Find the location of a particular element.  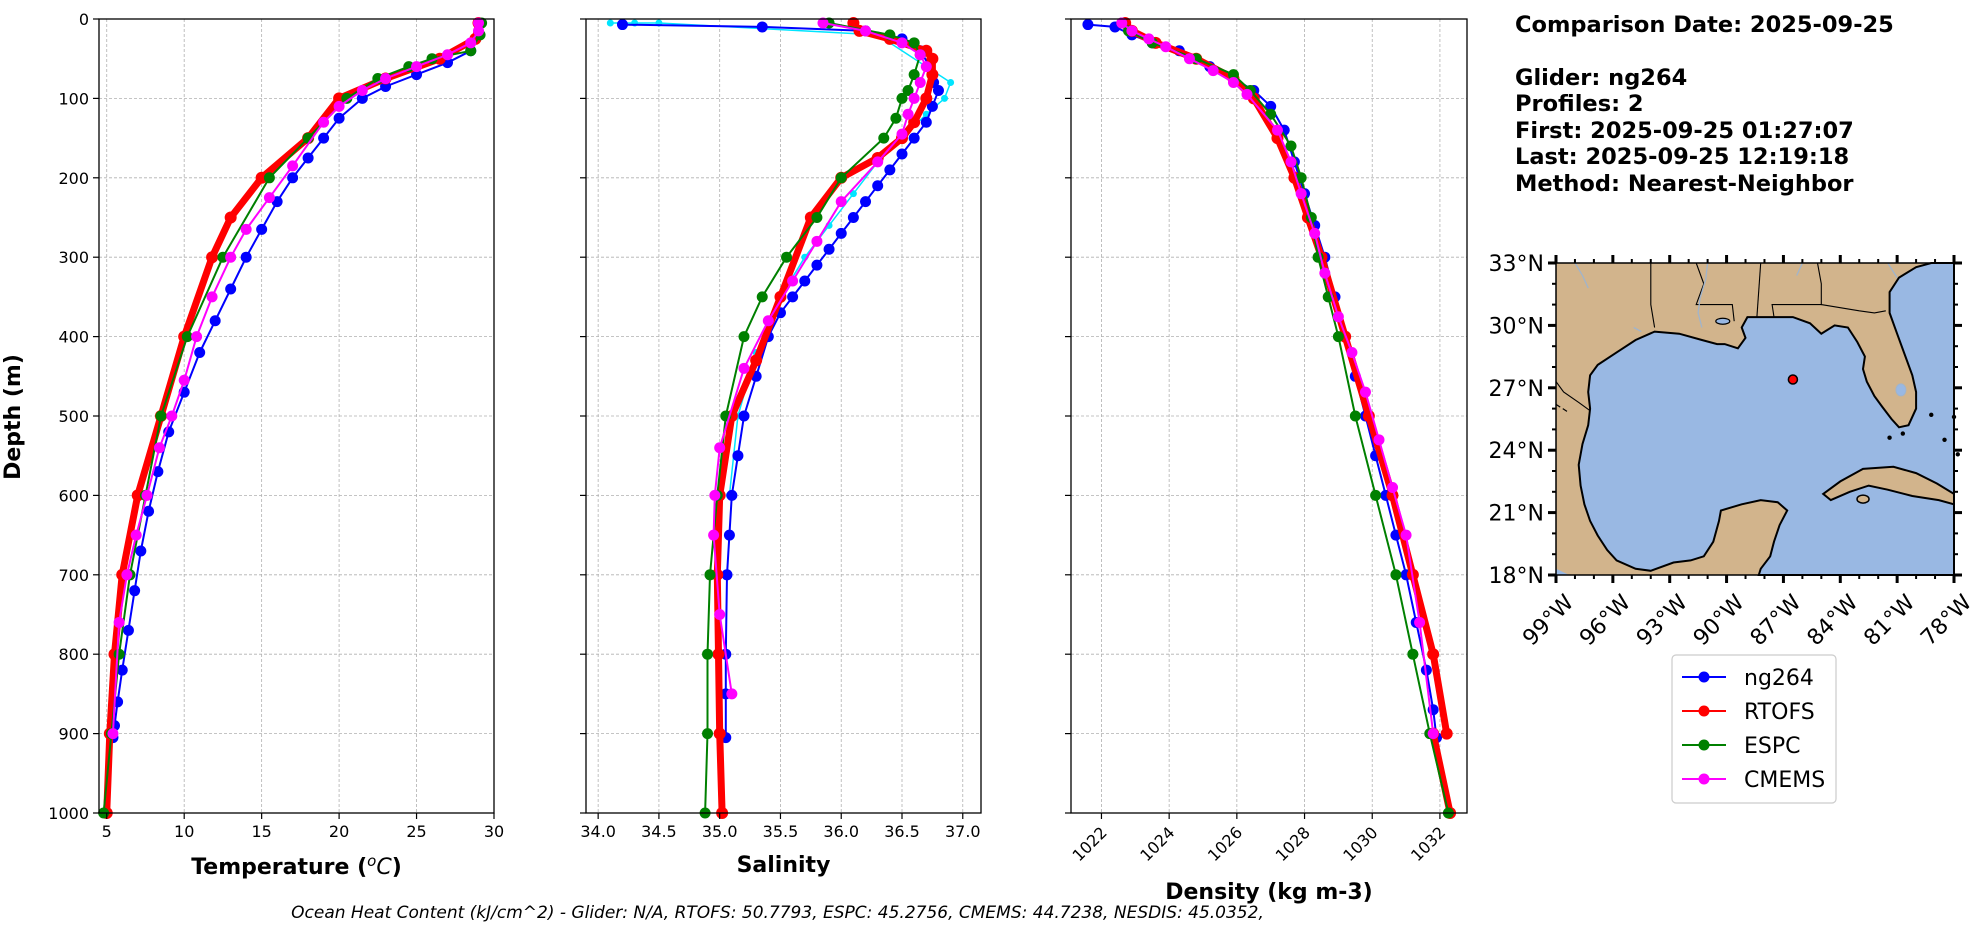

x-tick-label: 30 is located at coordinates (494, 831).